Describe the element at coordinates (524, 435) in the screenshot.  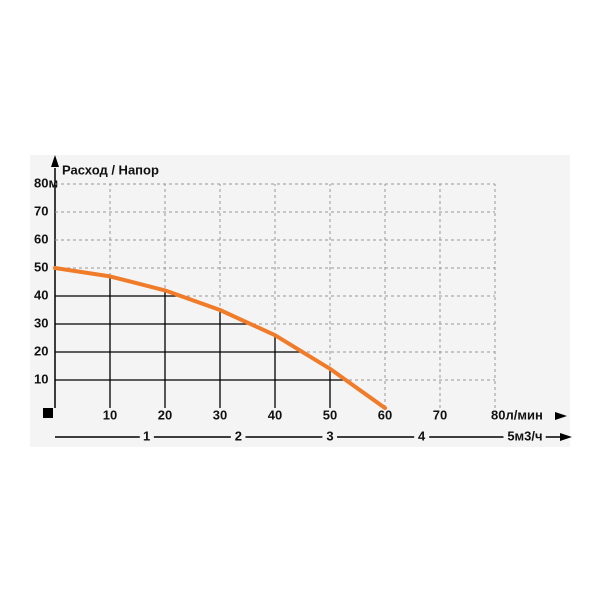
I see `x2-tick-label: 5м3/ч` at that location.